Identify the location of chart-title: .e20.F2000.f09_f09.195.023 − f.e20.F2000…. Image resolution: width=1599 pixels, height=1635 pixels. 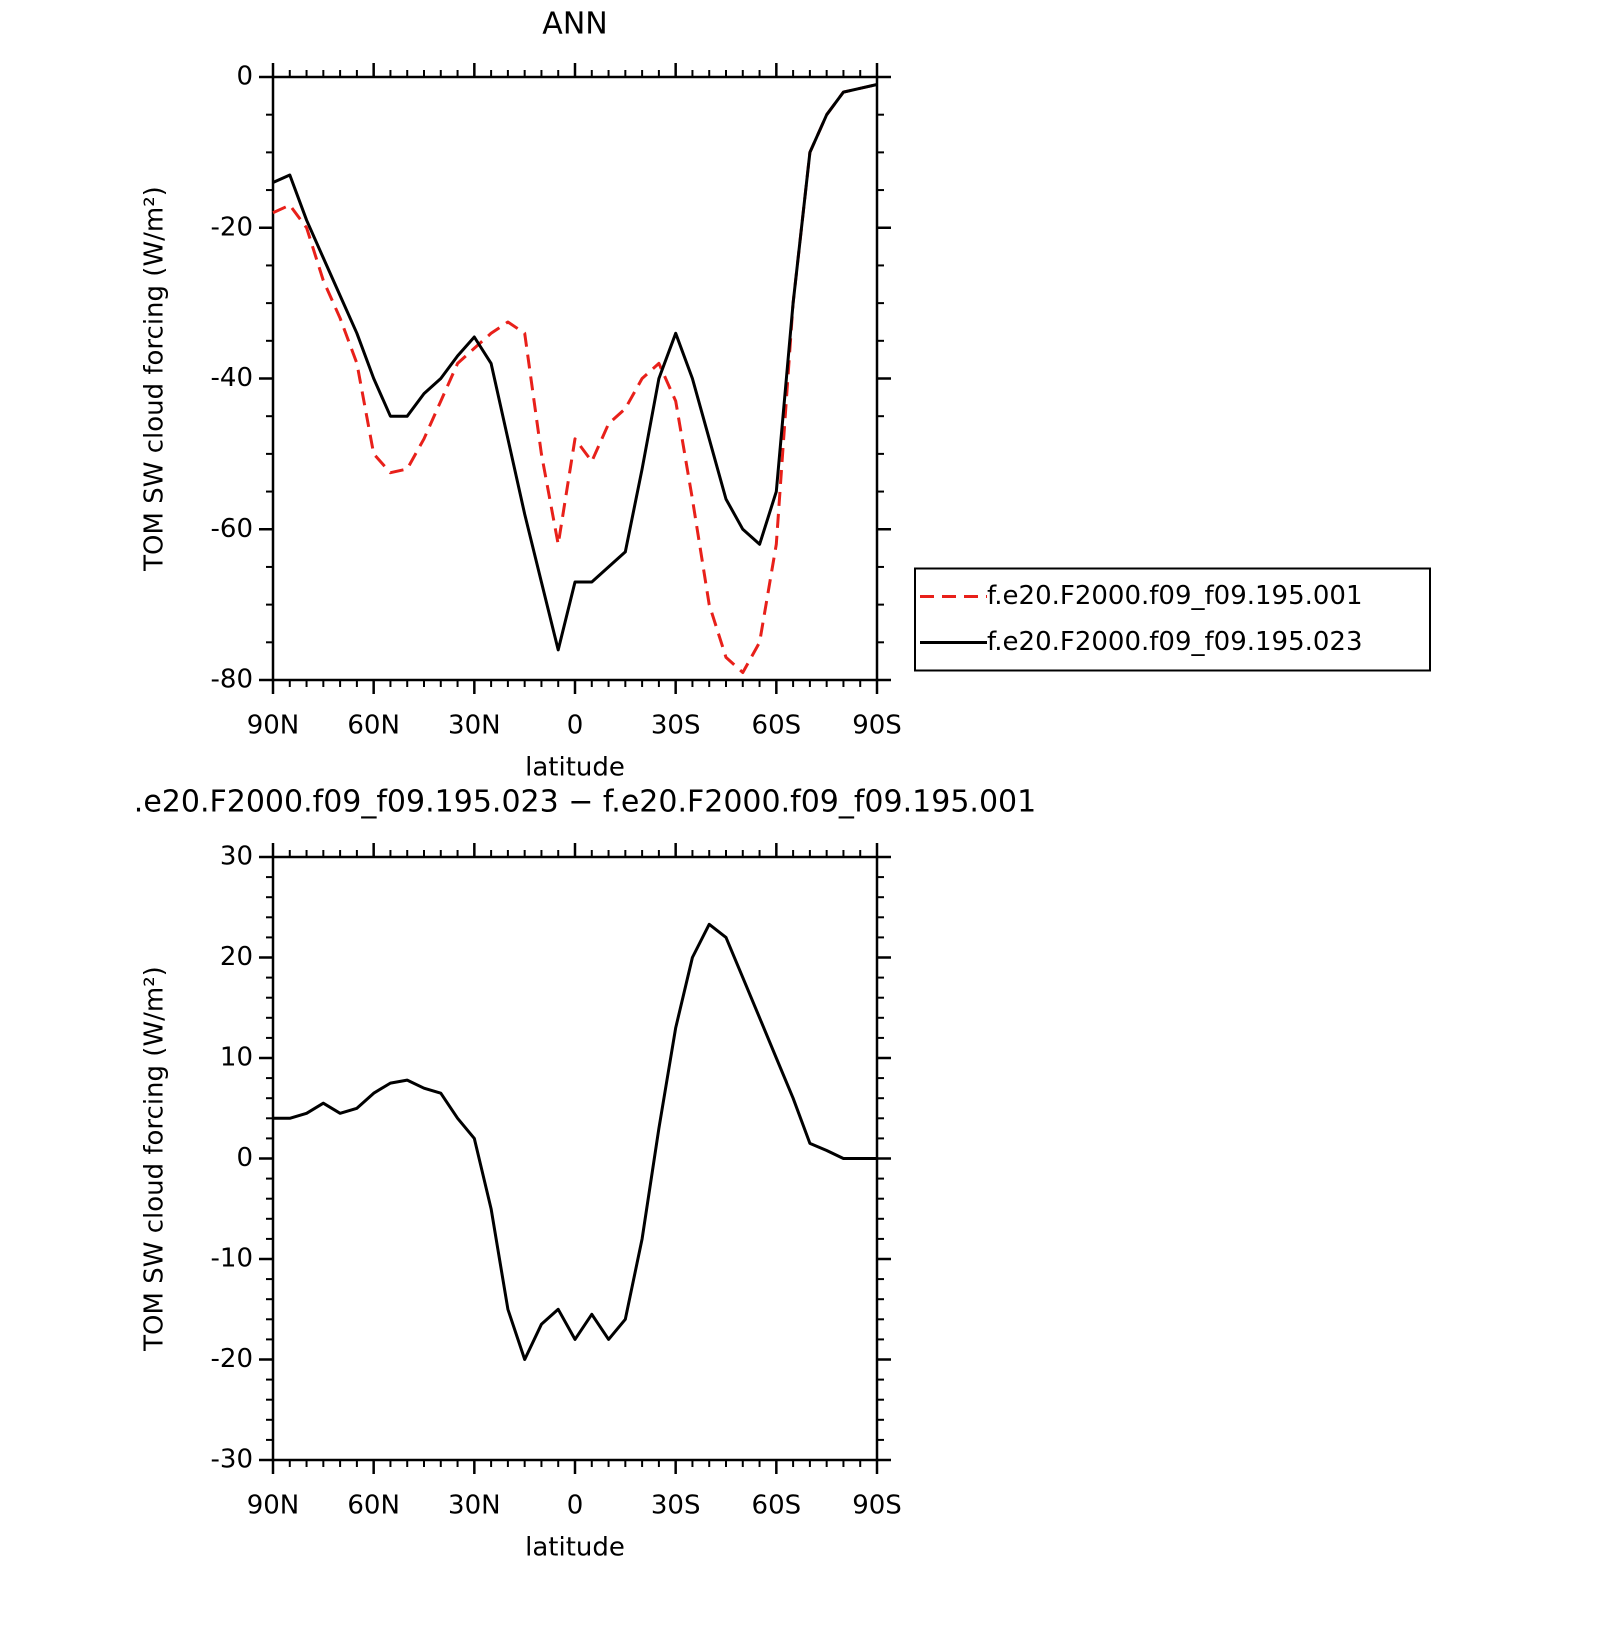
(585, 802).